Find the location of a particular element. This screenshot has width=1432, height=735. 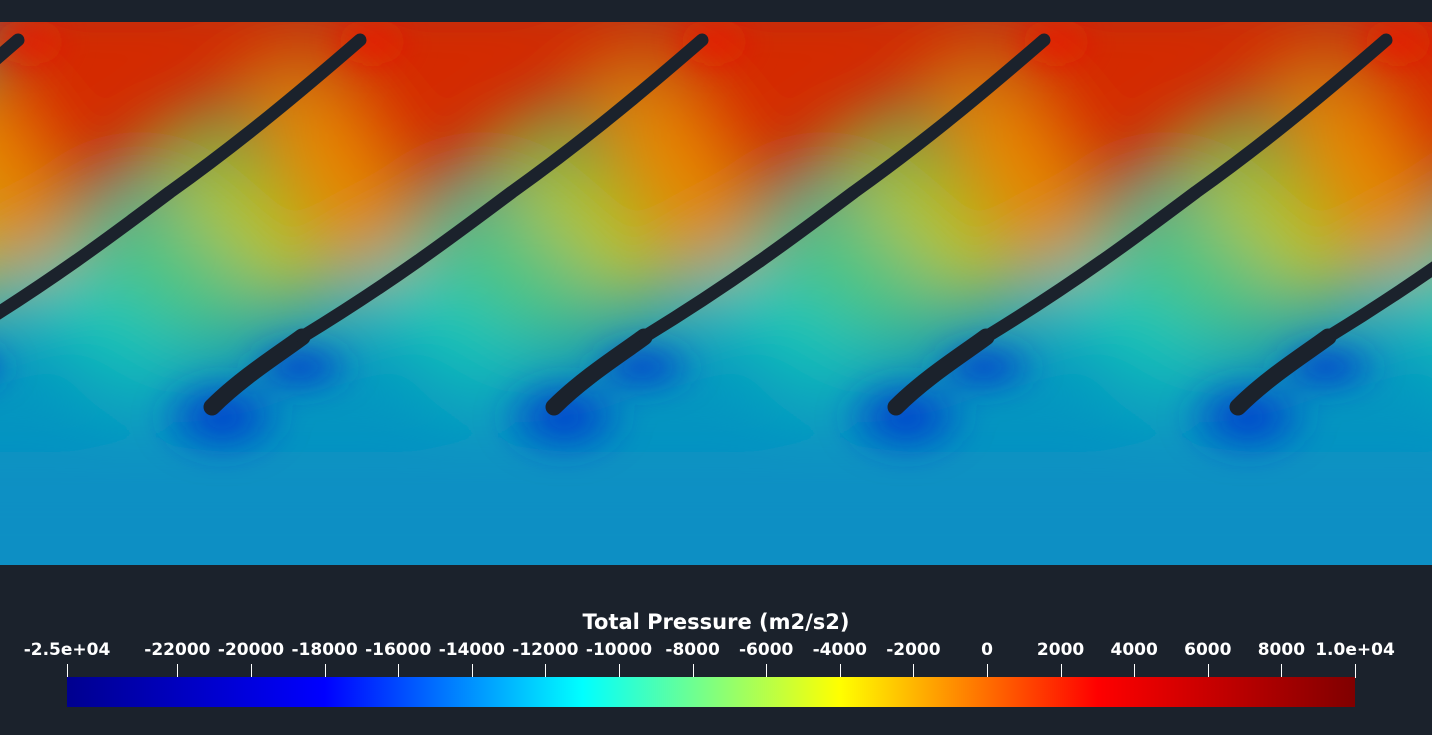

colorbar-tick-label: -6000 is located at coordinates (766, 650).